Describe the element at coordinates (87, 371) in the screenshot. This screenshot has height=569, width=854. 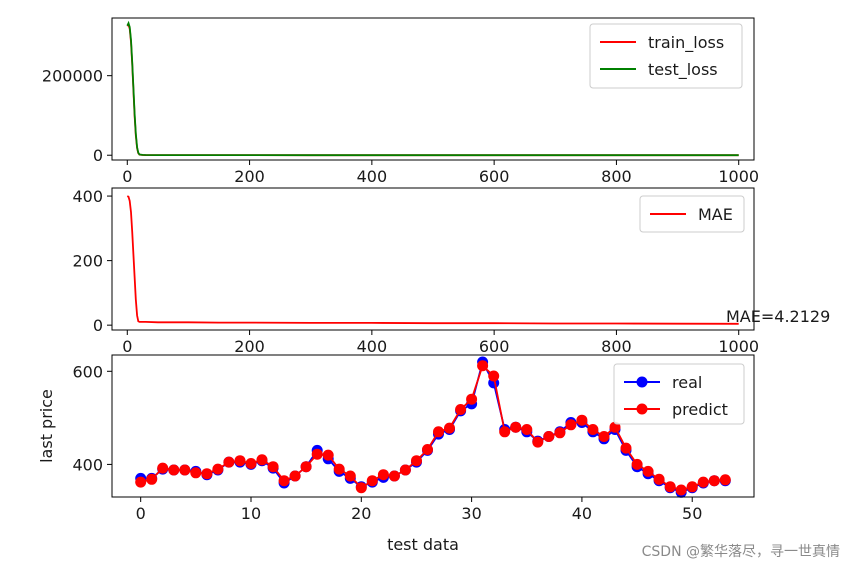
I see `y-tick-label: 600` at that location.